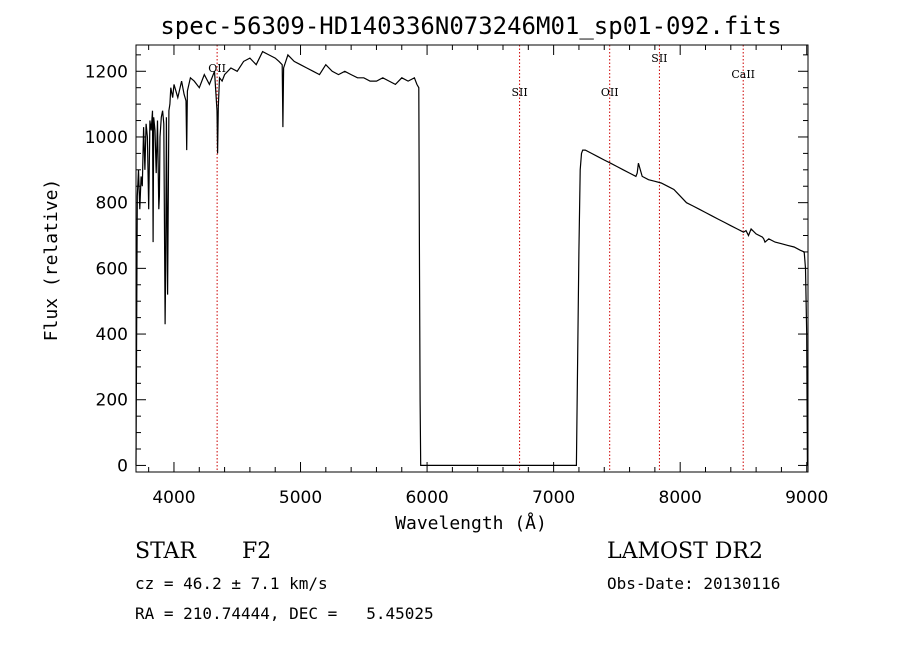 The image size is (900, 649). I want to click on y-axis-title: Flux (relative), so click(51, 260).